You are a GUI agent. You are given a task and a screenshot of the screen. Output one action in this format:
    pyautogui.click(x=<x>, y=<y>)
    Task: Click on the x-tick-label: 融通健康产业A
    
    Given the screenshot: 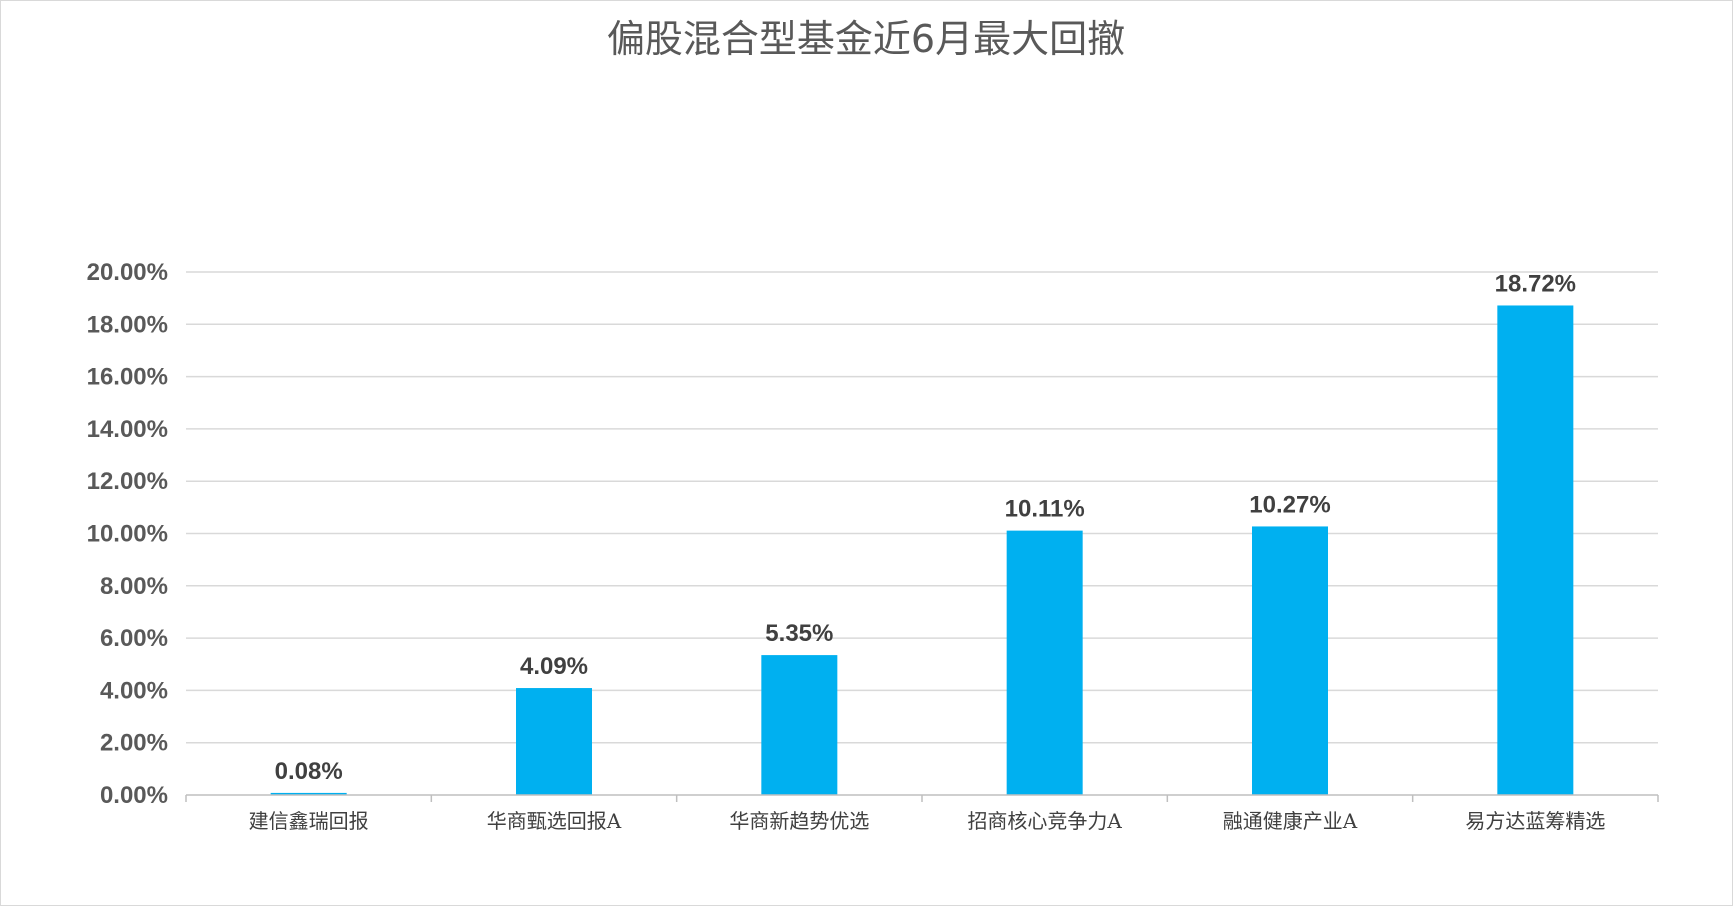 What is the action you would take?
    pyautogui.click(x=1290, y=821)
    